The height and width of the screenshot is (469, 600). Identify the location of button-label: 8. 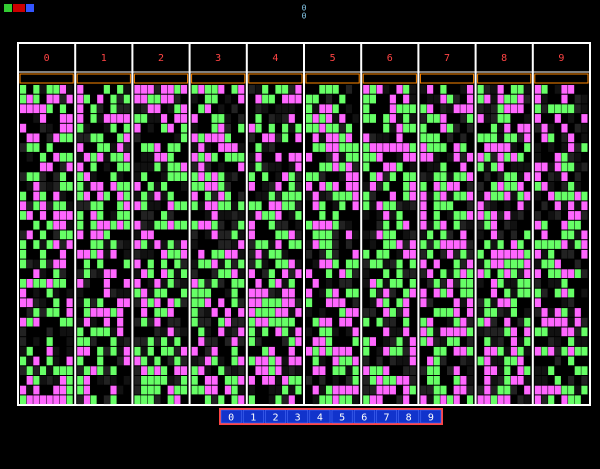
(409, 418).